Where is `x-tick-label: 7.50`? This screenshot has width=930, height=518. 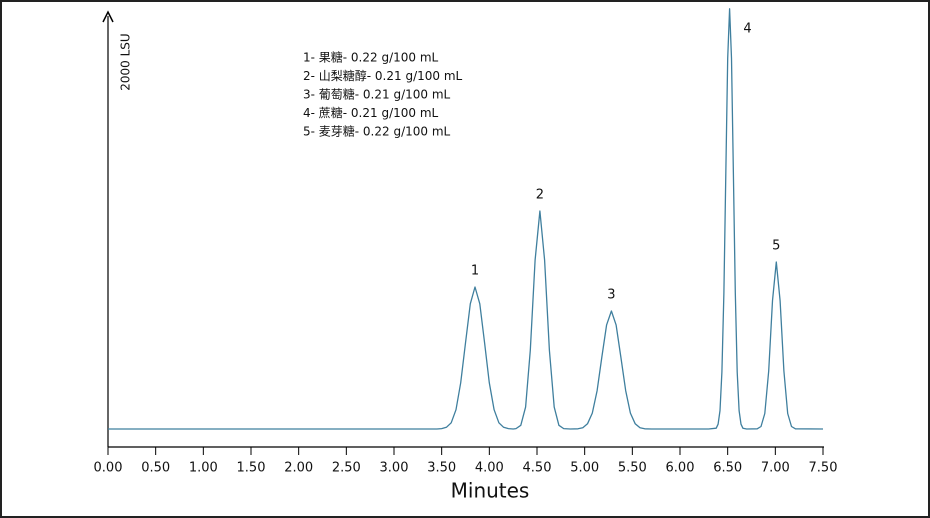
x-tick-label: 7.50 is located at coordinates (823, 468).